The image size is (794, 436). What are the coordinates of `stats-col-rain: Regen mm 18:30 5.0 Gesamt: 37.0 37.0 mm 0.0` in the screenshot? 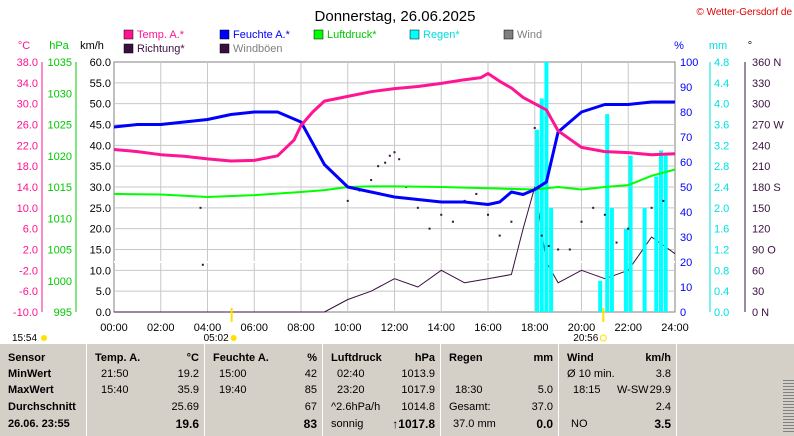 It's located at (499, 390).